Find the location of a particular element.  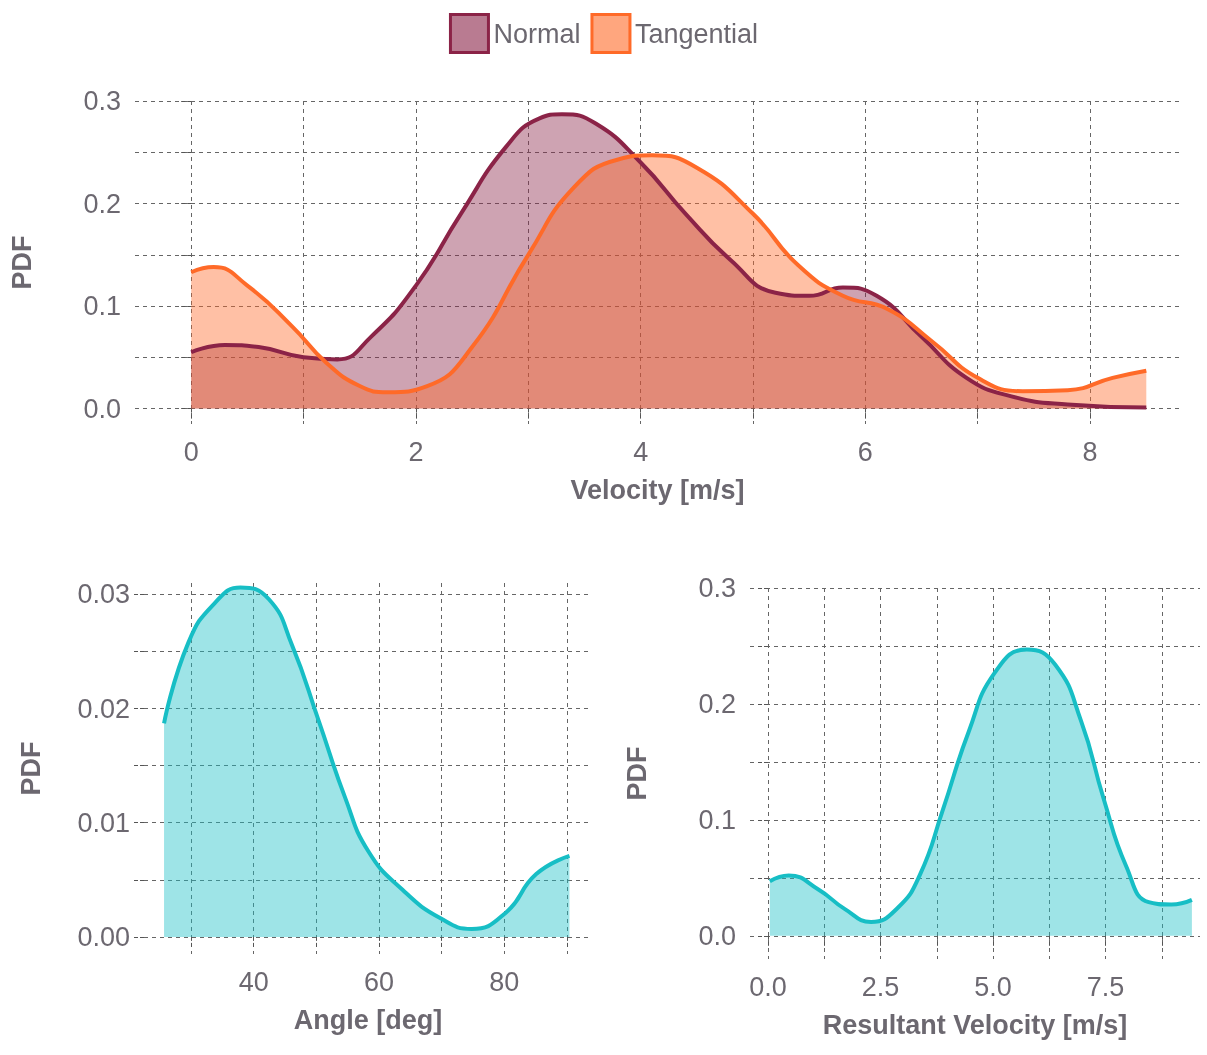

x-axis-title: Resultant Velocity [m/s] is located at coordinates (975, 1024).